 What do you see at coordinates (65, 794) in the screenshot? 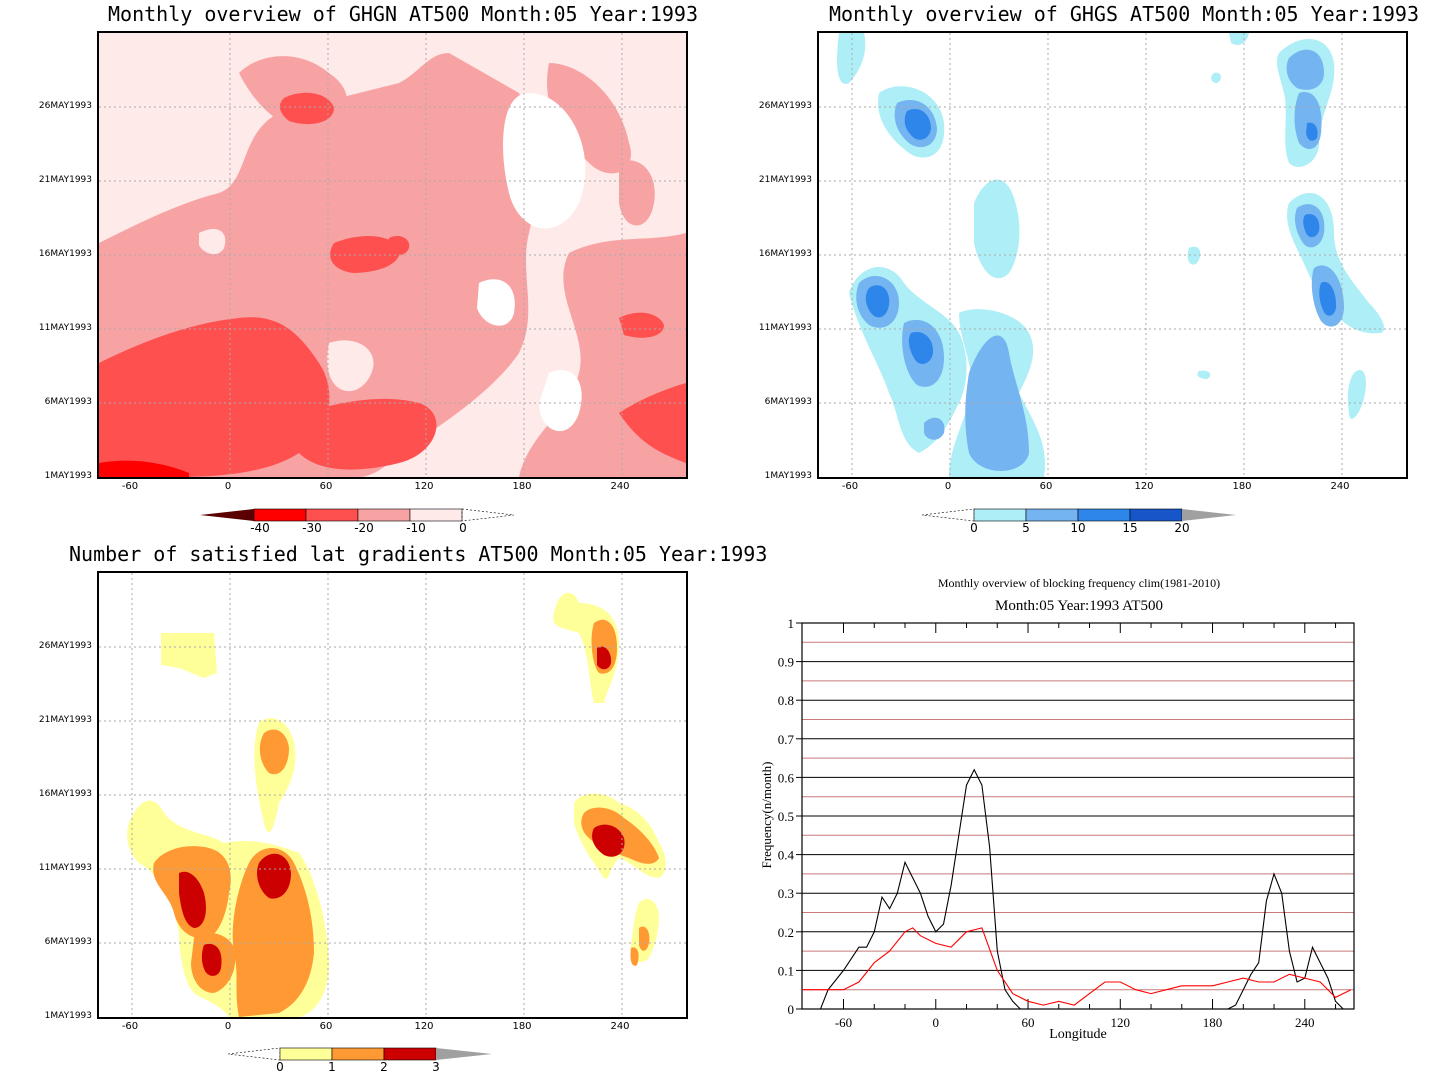
I see `gradients-ytick: 16MAY1993` at bounding box center [65, 794].